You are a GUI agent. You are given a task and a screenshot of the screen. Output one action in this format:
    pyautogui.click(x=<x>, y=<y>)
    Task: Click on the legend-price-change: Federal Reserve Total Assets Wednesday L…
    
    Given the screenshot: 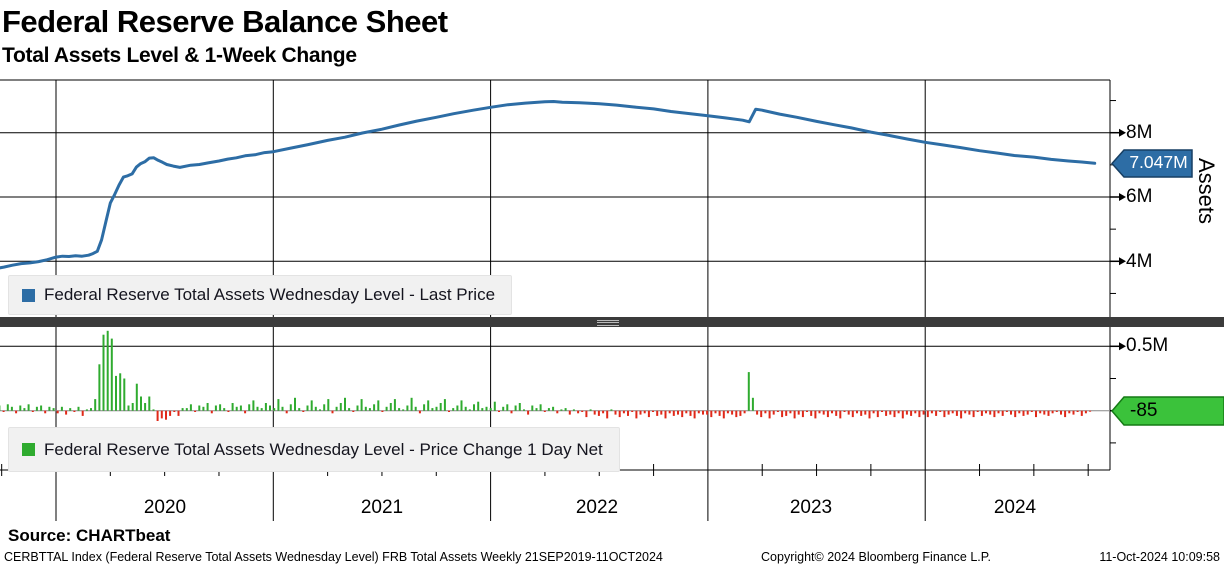 What is the action you would take?
    pyautogui.click(x=314, y=449)
    